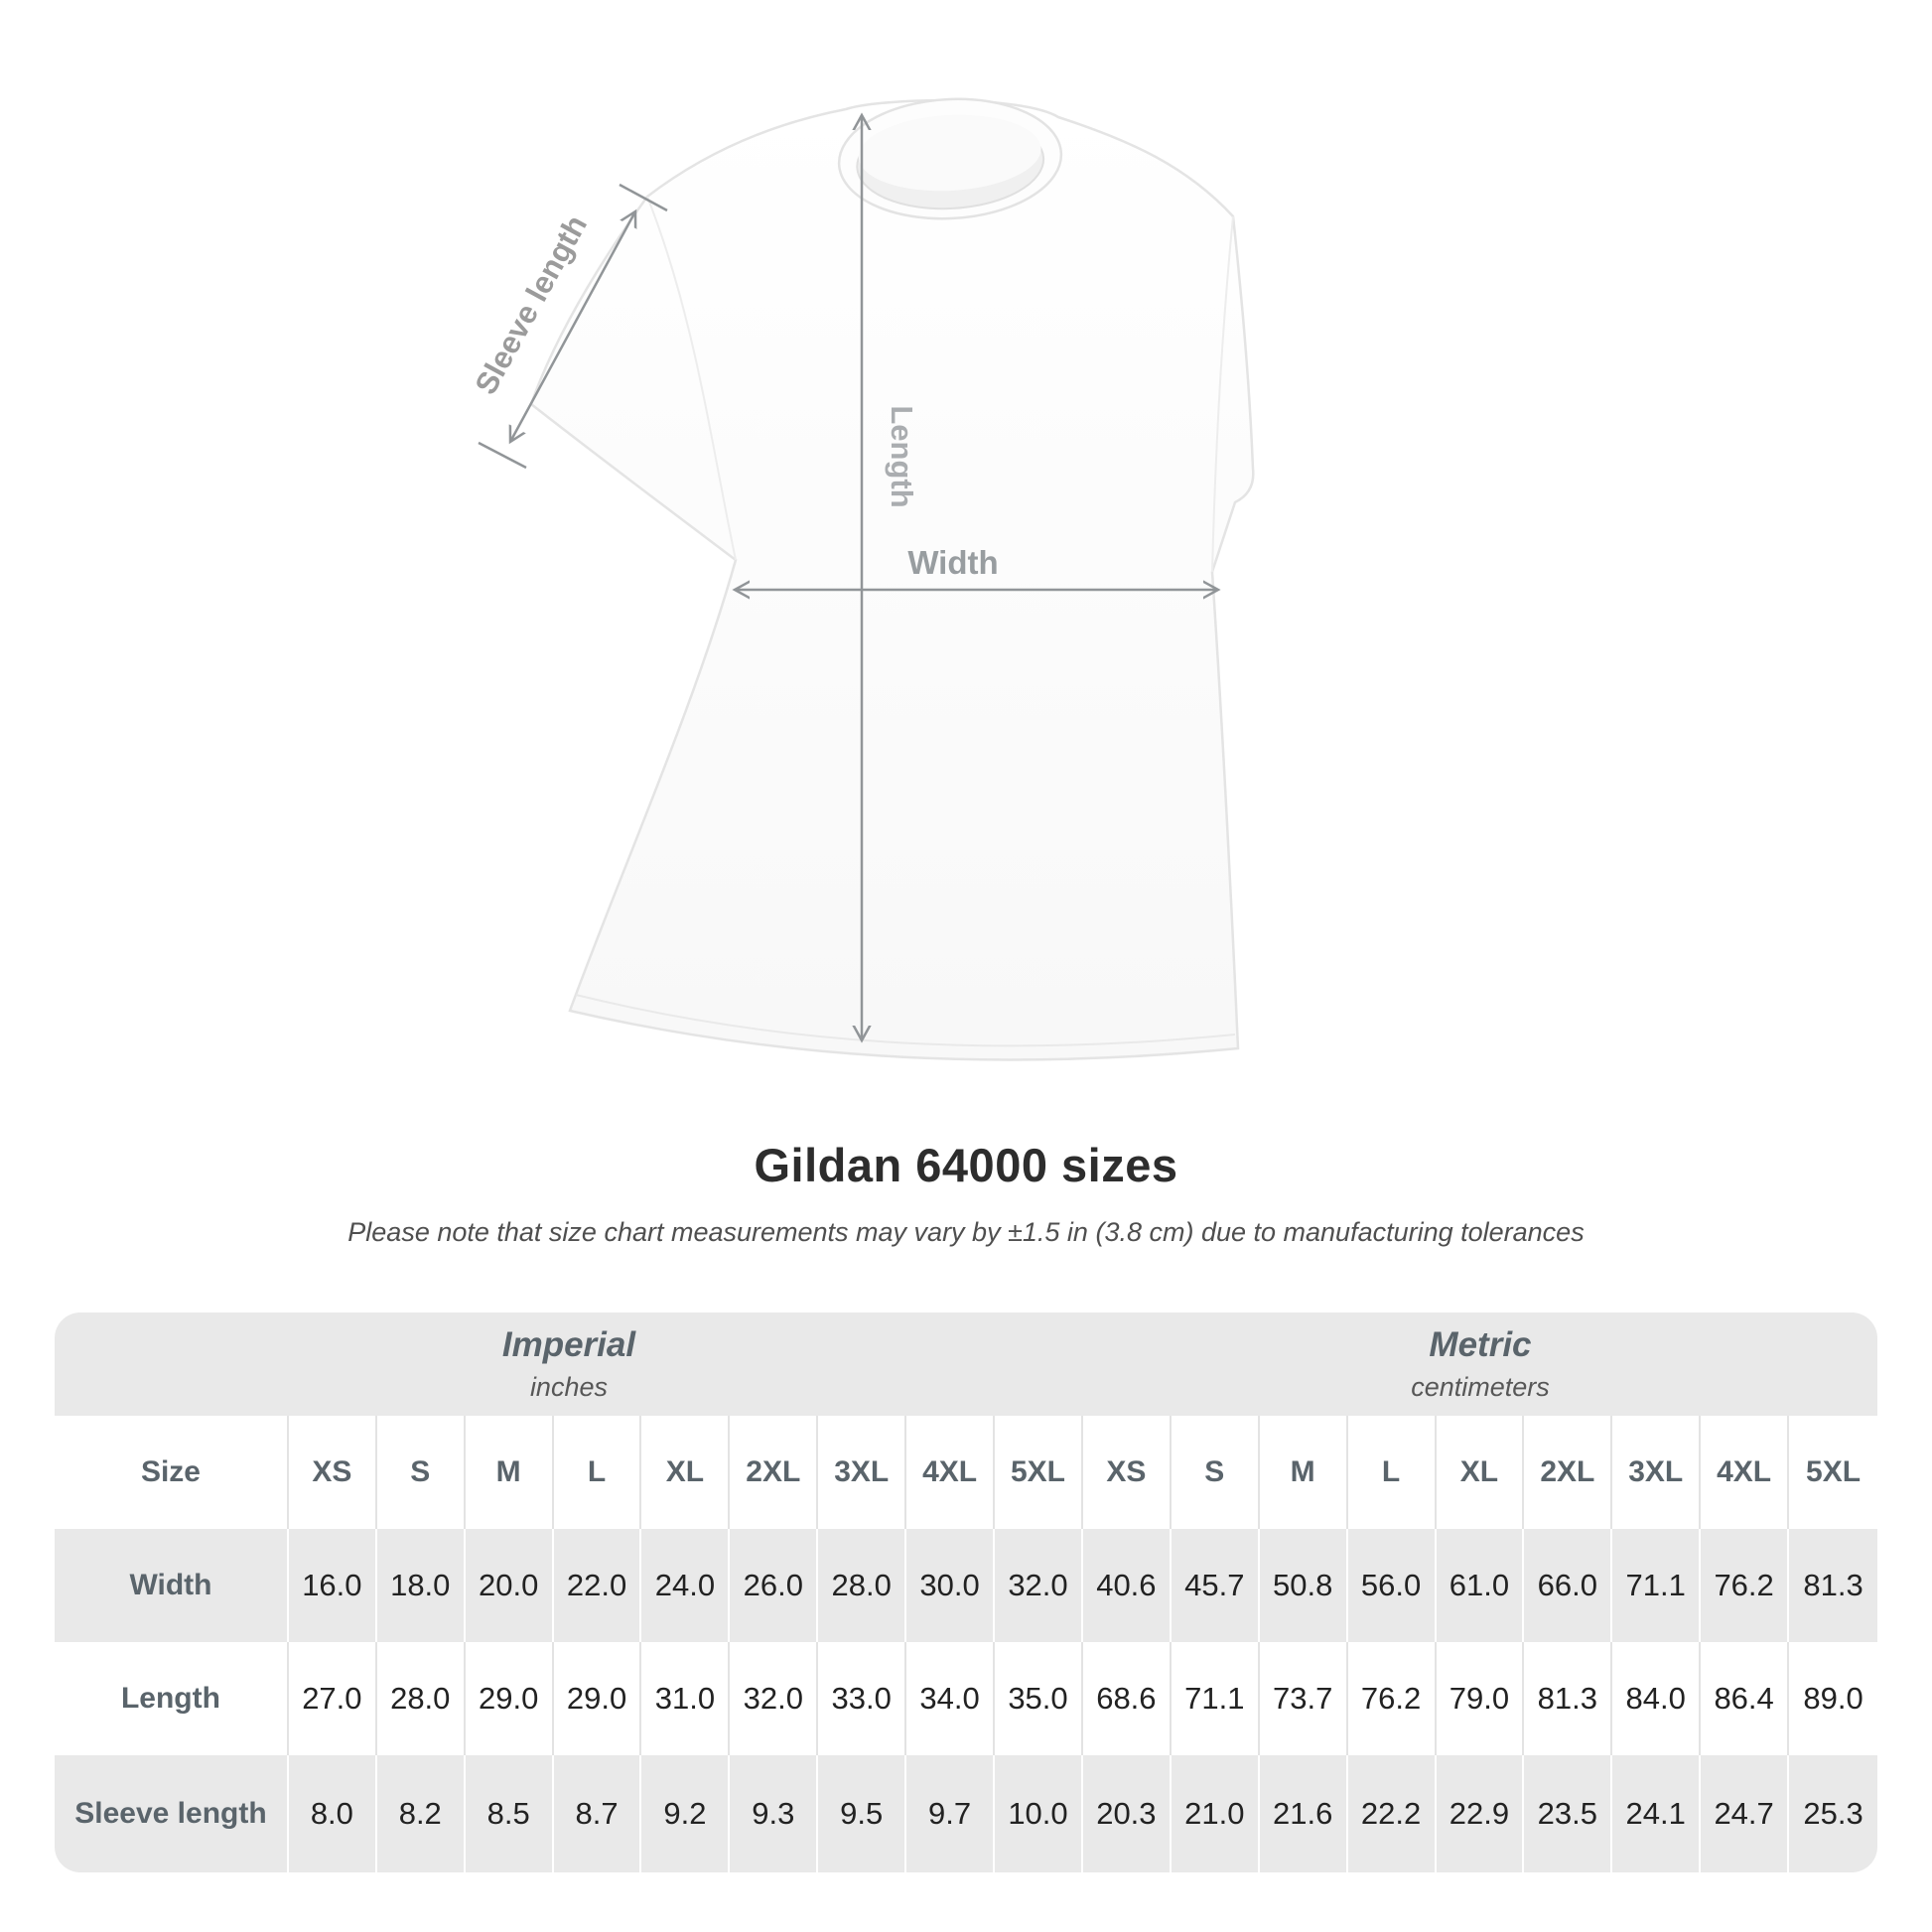 The image size is (1932, 1932). What do you see at coordinates (509, 1586) in the screenshot?
I see `value-imperial: 20.0` at bounding box center [509, 1586].